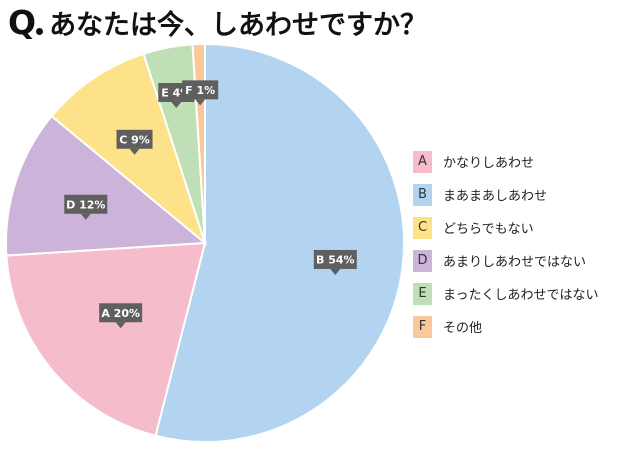 This screenshot has width=626, height=449. I want to click on legend-swatch: E, so click(422, 293).